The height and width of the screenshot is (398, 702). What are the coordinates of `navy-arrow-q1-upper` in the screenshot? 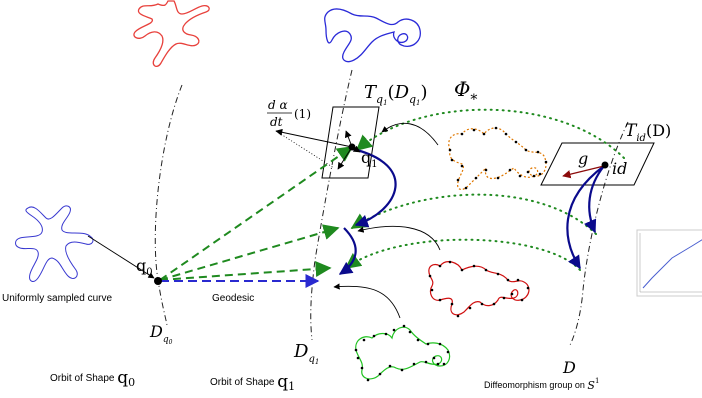 It's located at (374, 187).